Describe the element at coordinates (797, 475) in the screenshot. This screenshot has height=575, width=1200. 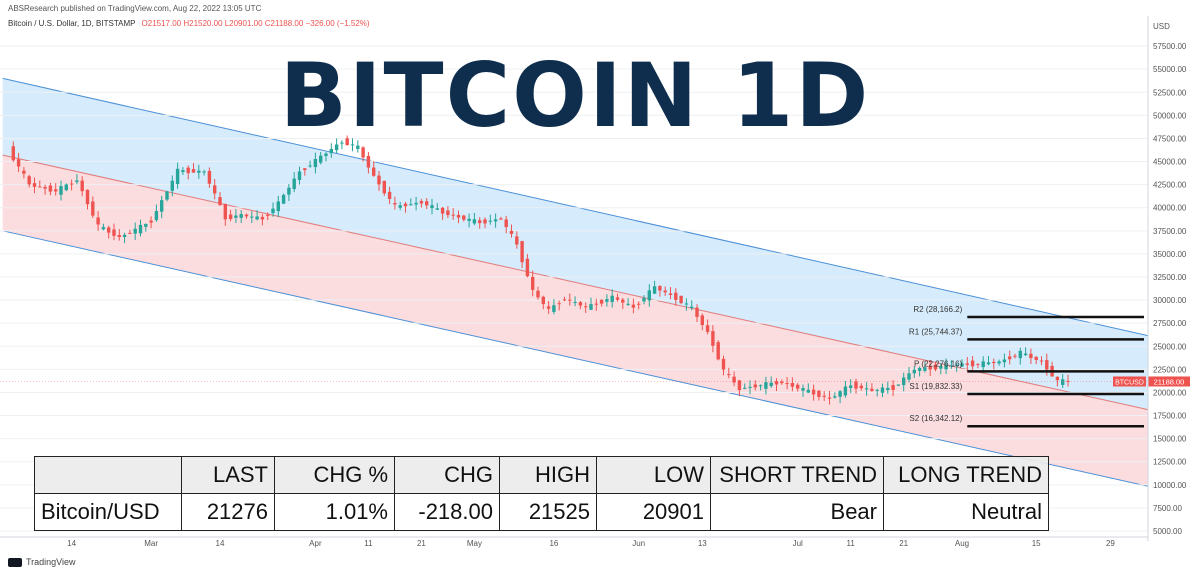
I see `table-header-cell: SHORT TREND` at that location.